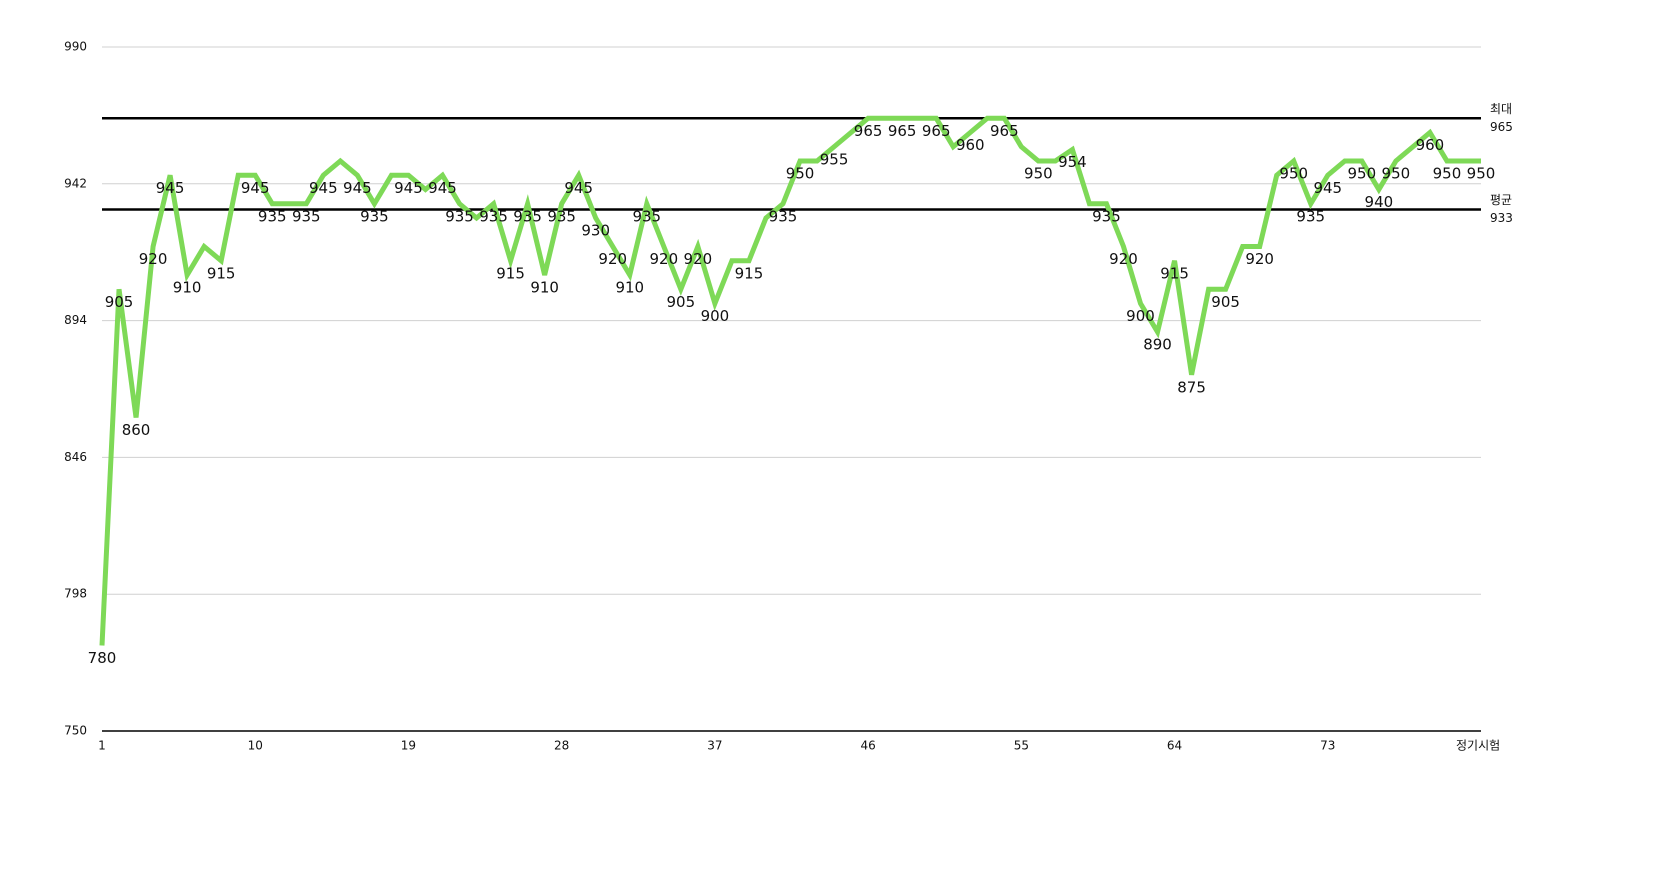 The image size is (1668, 882). I want to click on y-tick-label: 894, so click(75, 320).